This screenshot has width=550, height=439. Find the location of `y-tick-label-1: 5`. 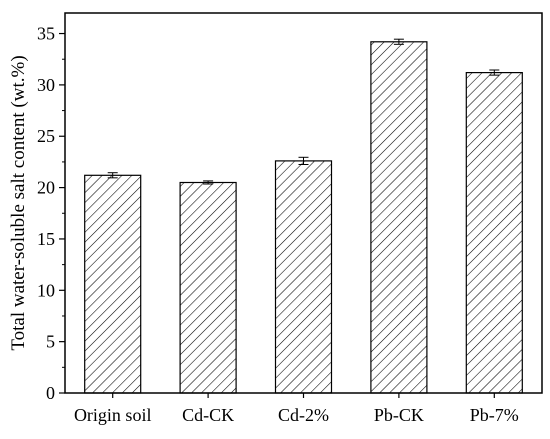

y-tick-label-1: 5 is located at coordinates (50, 342).